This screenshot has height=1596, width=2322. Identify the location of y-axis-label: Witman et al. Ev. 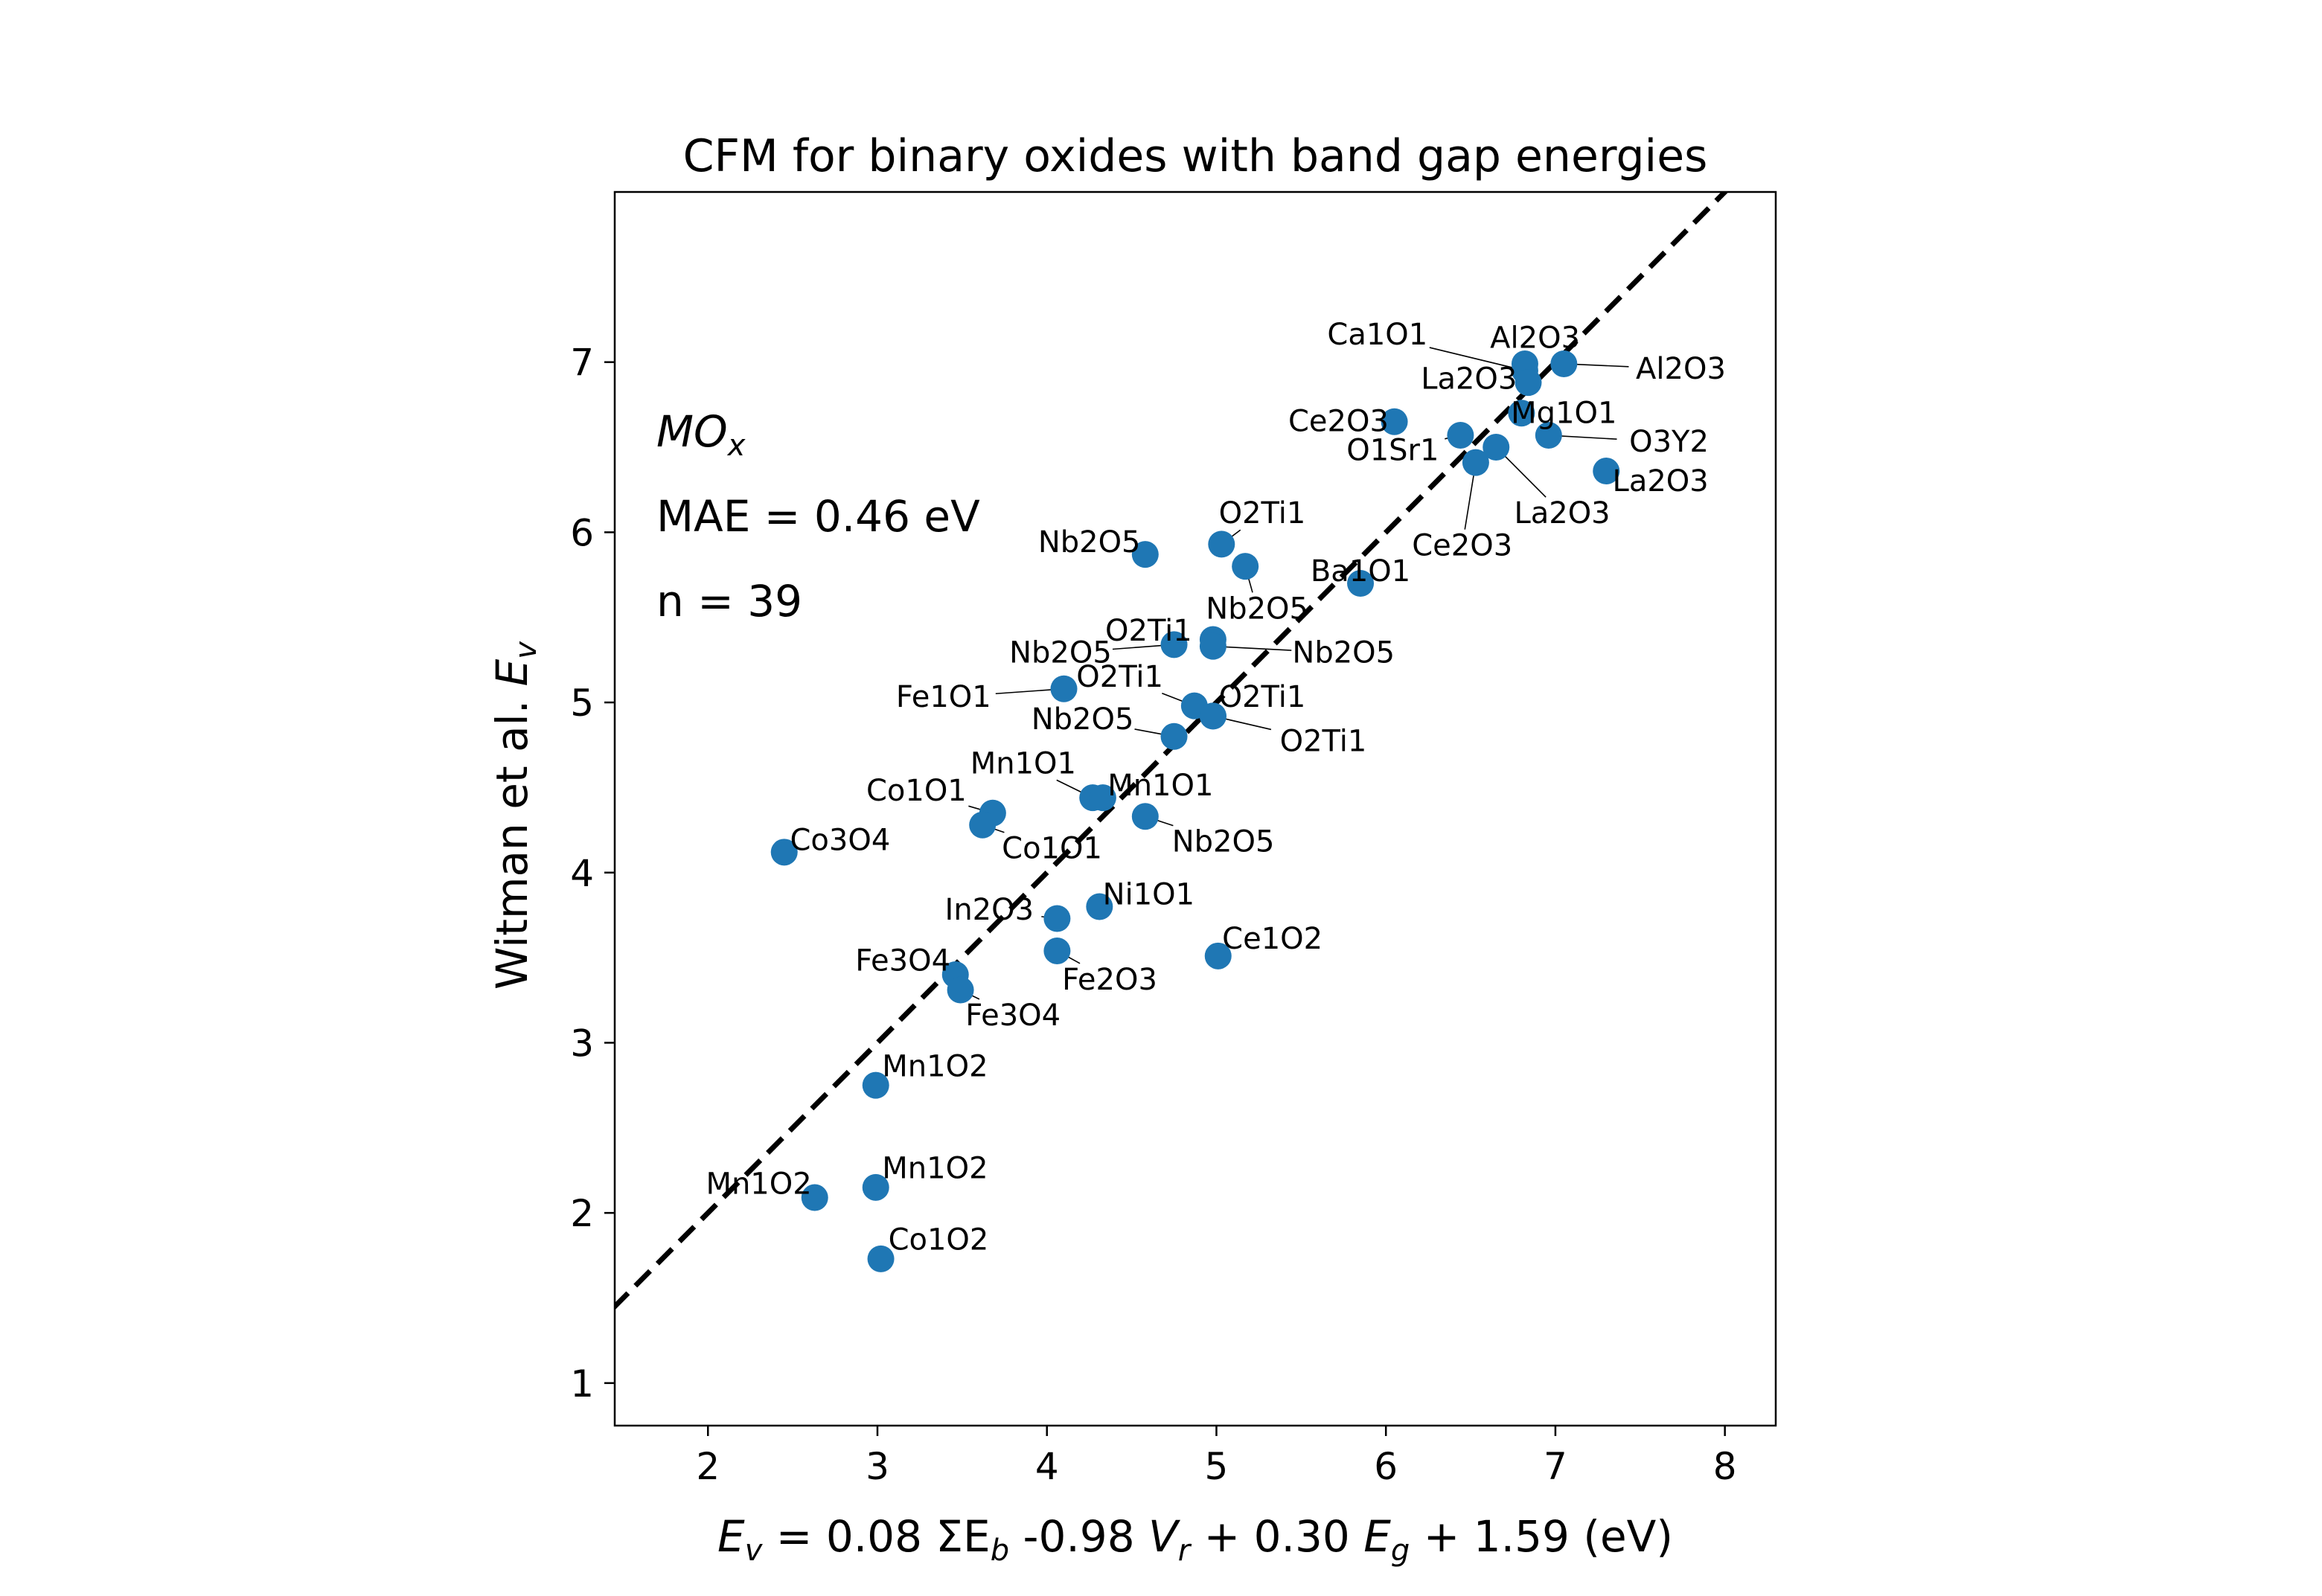
(515, 815).